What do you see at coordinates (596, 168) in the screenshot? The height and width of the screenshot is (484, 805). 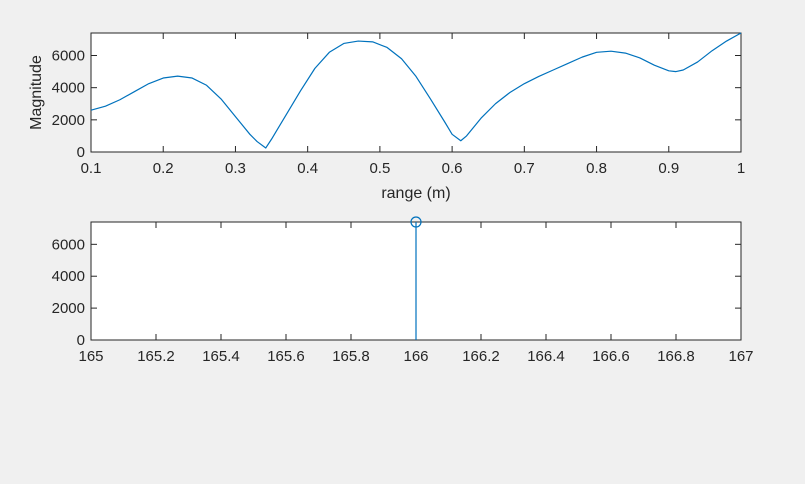 I see `x-tick-label: 0.8` at bounding box center [596, 168].